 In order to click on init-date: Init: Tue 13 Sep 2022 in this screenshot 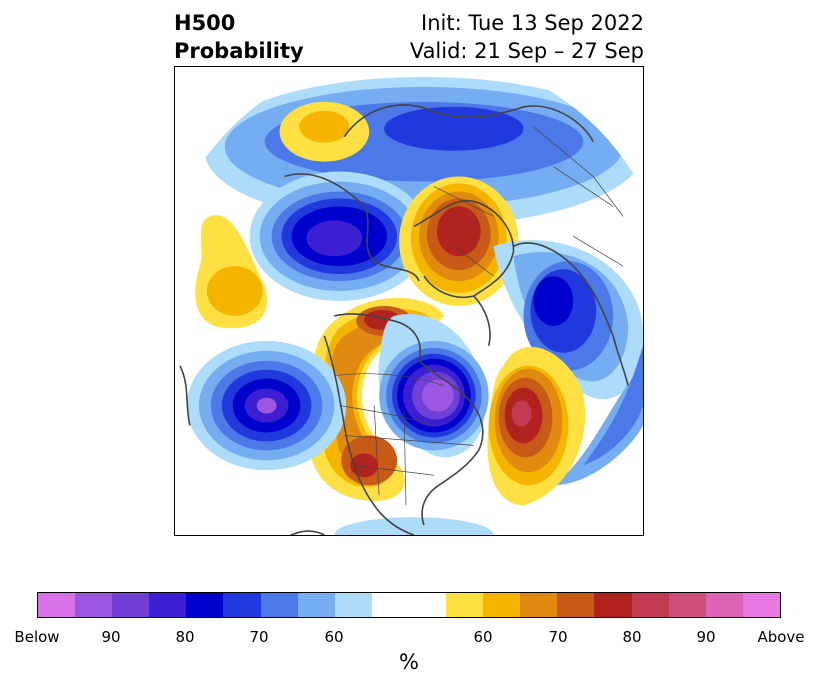, I will do `click(532, 23)`.